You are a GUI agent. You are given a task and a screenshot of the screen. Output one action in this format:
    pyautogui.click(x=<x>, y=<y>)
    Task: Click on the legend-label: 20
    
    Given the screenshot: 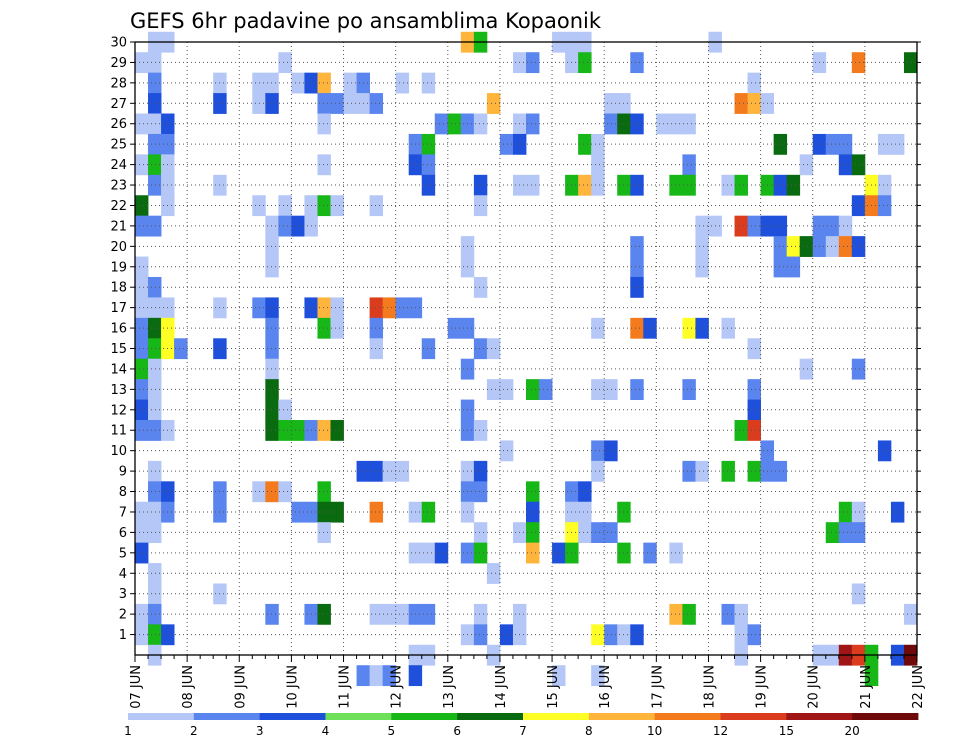 What is the action you would take?
    pyautogui.click(x=852, y=731)
    